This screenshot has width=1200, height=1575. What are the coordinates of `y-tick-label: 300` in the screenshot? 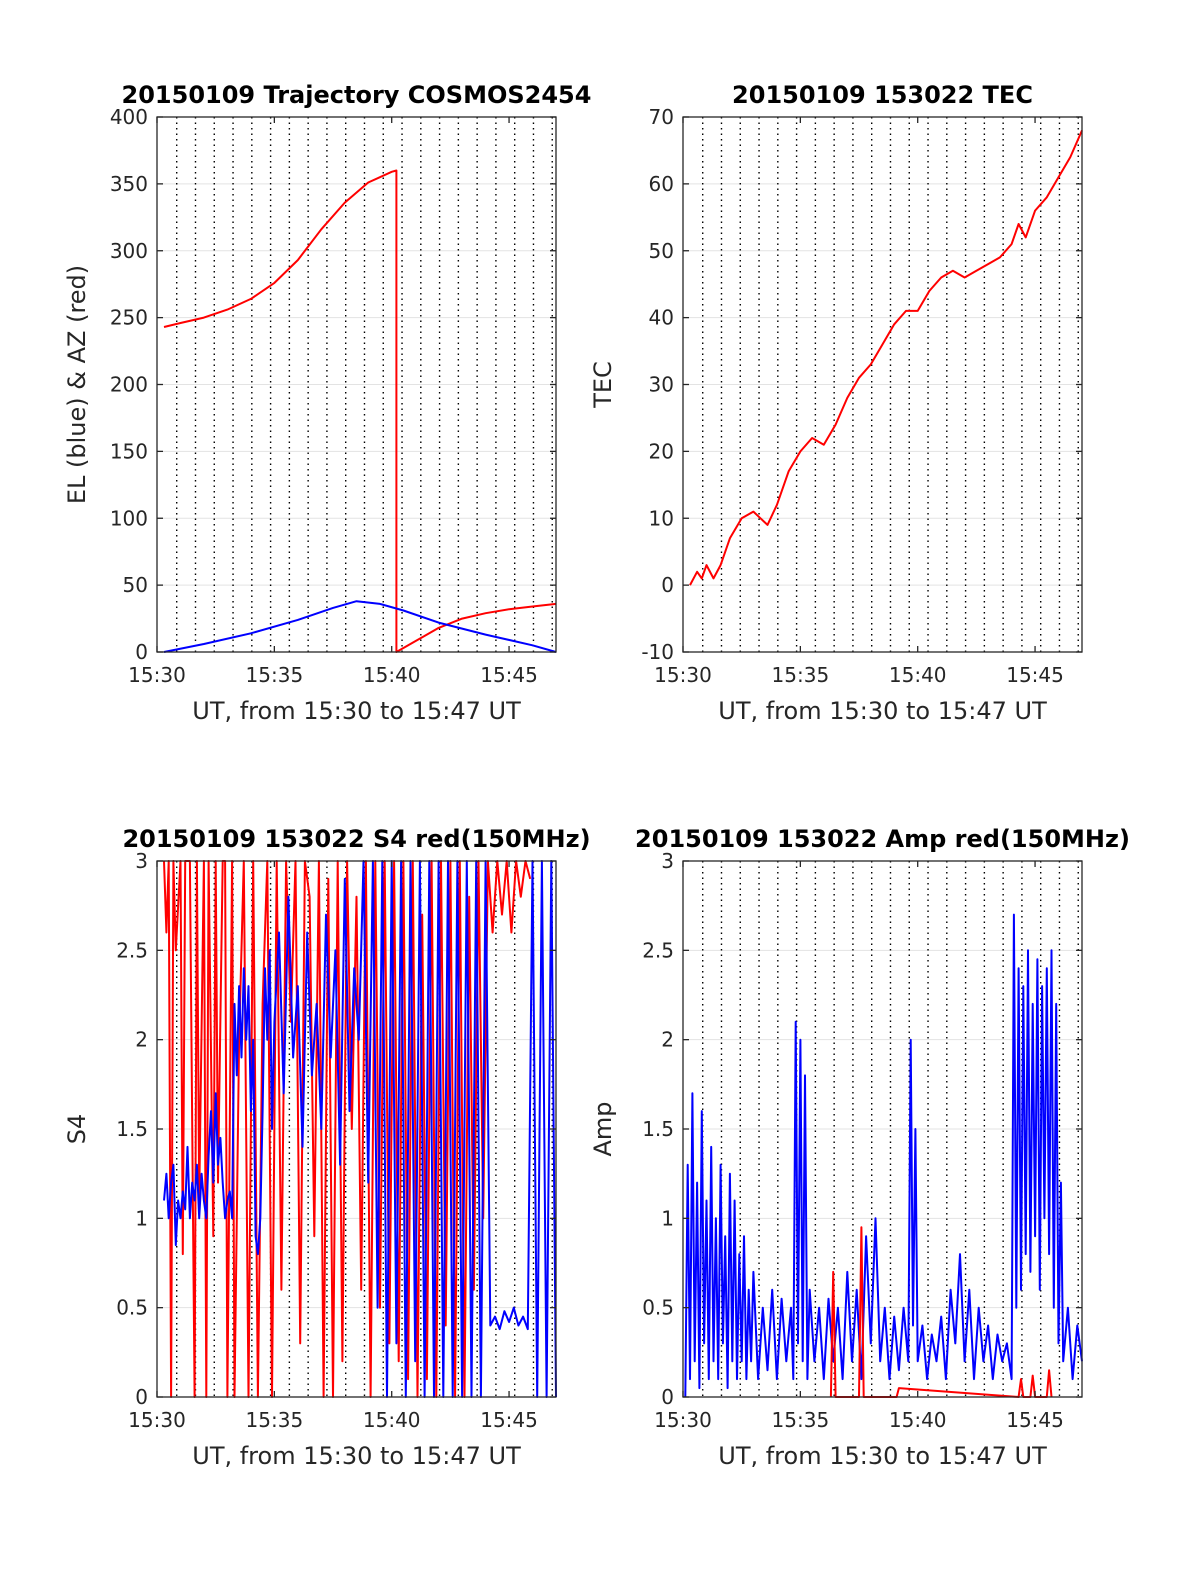 It's located at (129, 251).